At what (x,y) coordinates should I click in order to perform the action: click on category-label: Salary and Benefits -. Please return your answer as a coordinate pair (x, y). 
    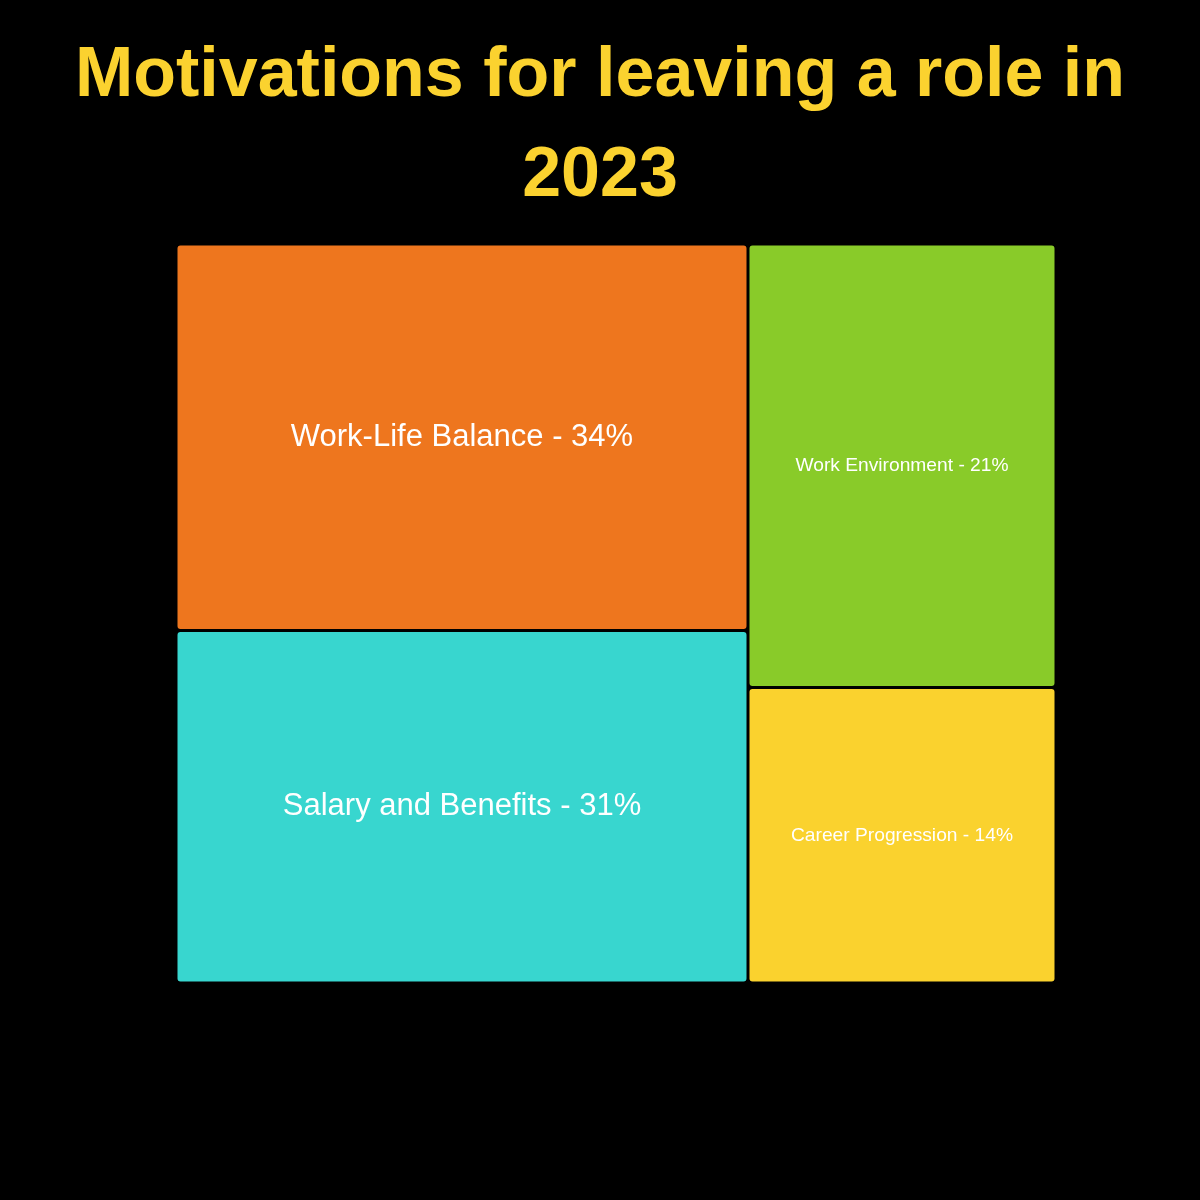
    Looking at the image, I should click on (426, 805).